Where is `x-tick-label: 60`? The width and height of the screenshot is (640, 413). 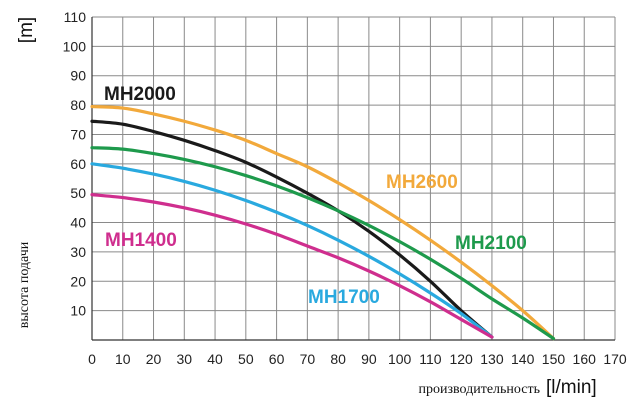 x-tick-label: 60 is located at coordinates (277, 359).